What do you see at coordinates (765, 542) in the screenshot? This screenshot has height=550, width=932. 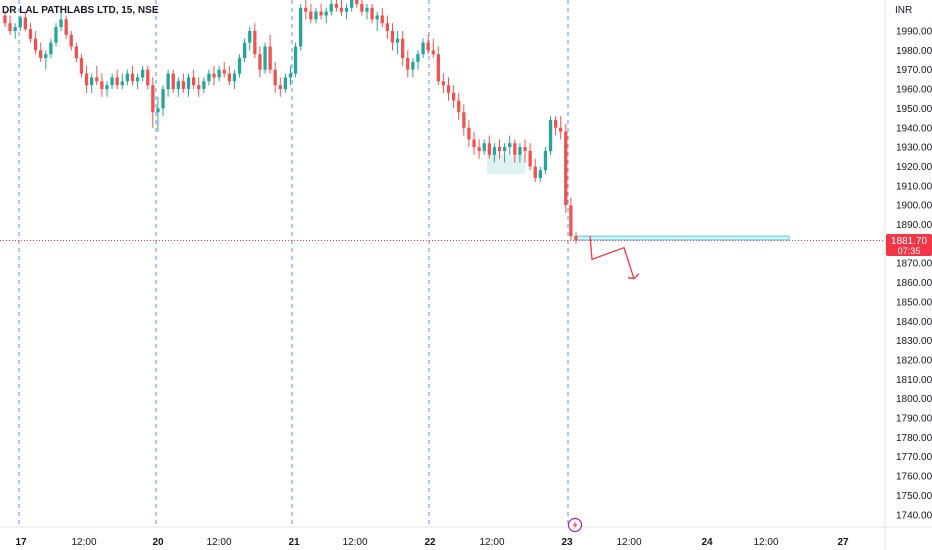 I see `time-tick-label: 12:00` at bounding box center [765, 542].